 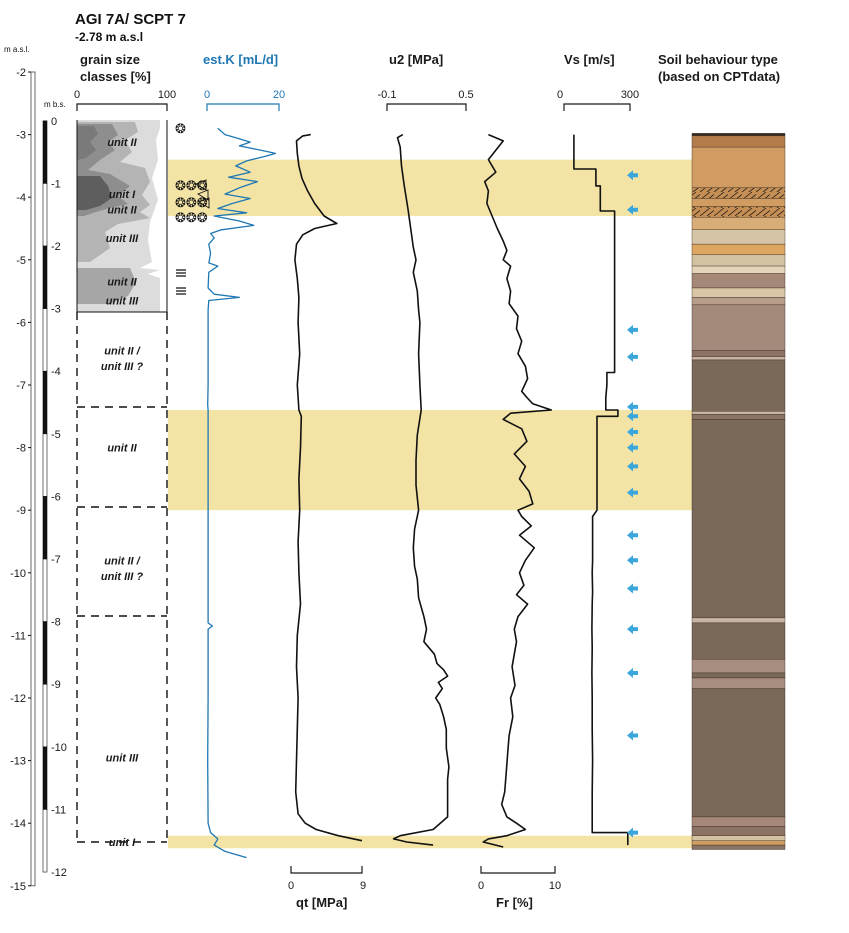 What do you see at coordinates (109, 37) in the screenshot?
I see `figure-subtitle: -2.78 m a.s.l` at bounding box center [109, 37].